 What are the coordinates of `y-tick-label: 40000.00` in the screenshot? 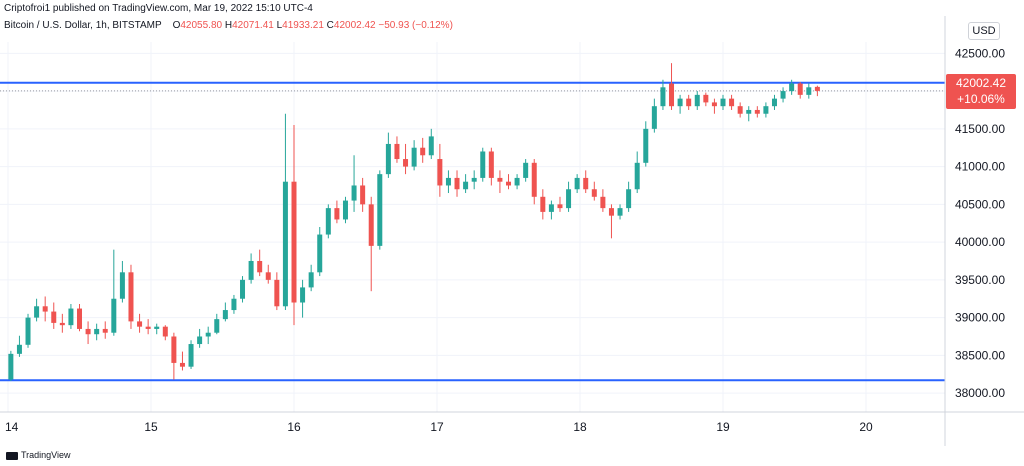 It's located at (980, 242).